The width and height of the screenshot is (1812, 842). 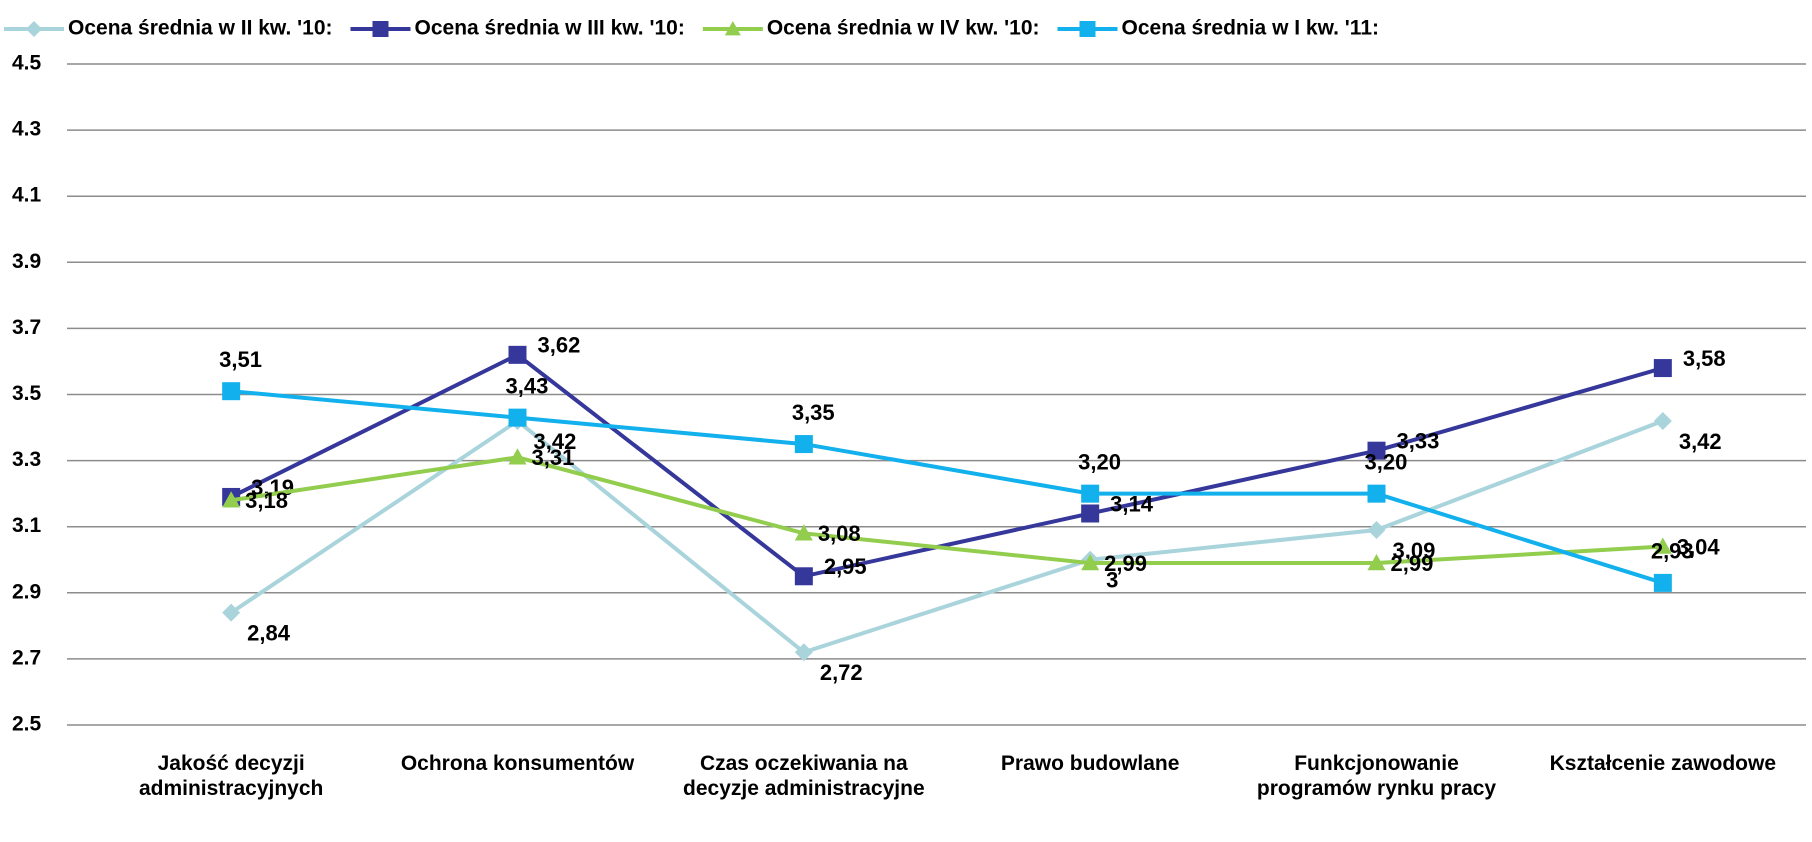 I want to click on y-tick-label: 4.5, so click(x=27, y=63).